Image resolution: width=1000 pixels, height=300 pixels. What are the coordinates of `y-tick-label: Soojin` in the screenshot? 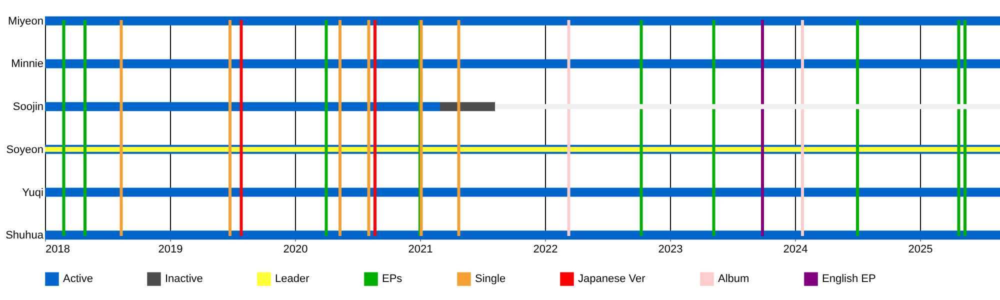 It's located at (28, 107).